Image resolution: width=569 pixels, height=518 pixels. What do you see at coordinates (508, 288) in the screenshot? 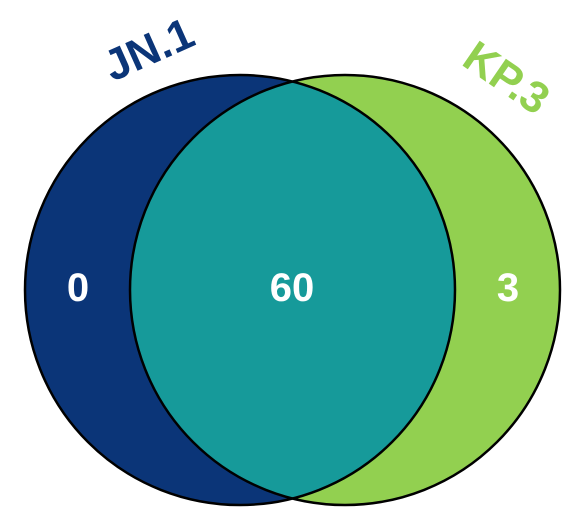
I see `data-label: 3` at bounding box center [508, 288].